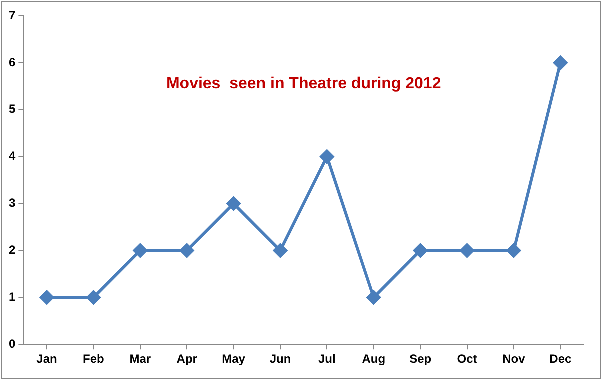  What do you see at coordinates (234, 359) in the screenshot?
I see `x-tick-label: May` at bounding box center [234, 359].